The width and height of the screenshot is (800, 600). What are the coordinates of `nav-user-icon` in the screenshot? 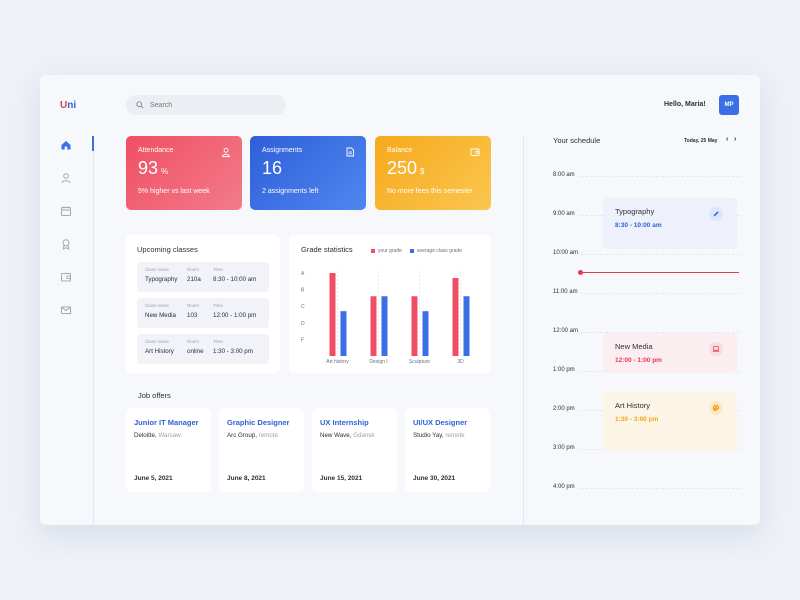 It's located at (66, 177).